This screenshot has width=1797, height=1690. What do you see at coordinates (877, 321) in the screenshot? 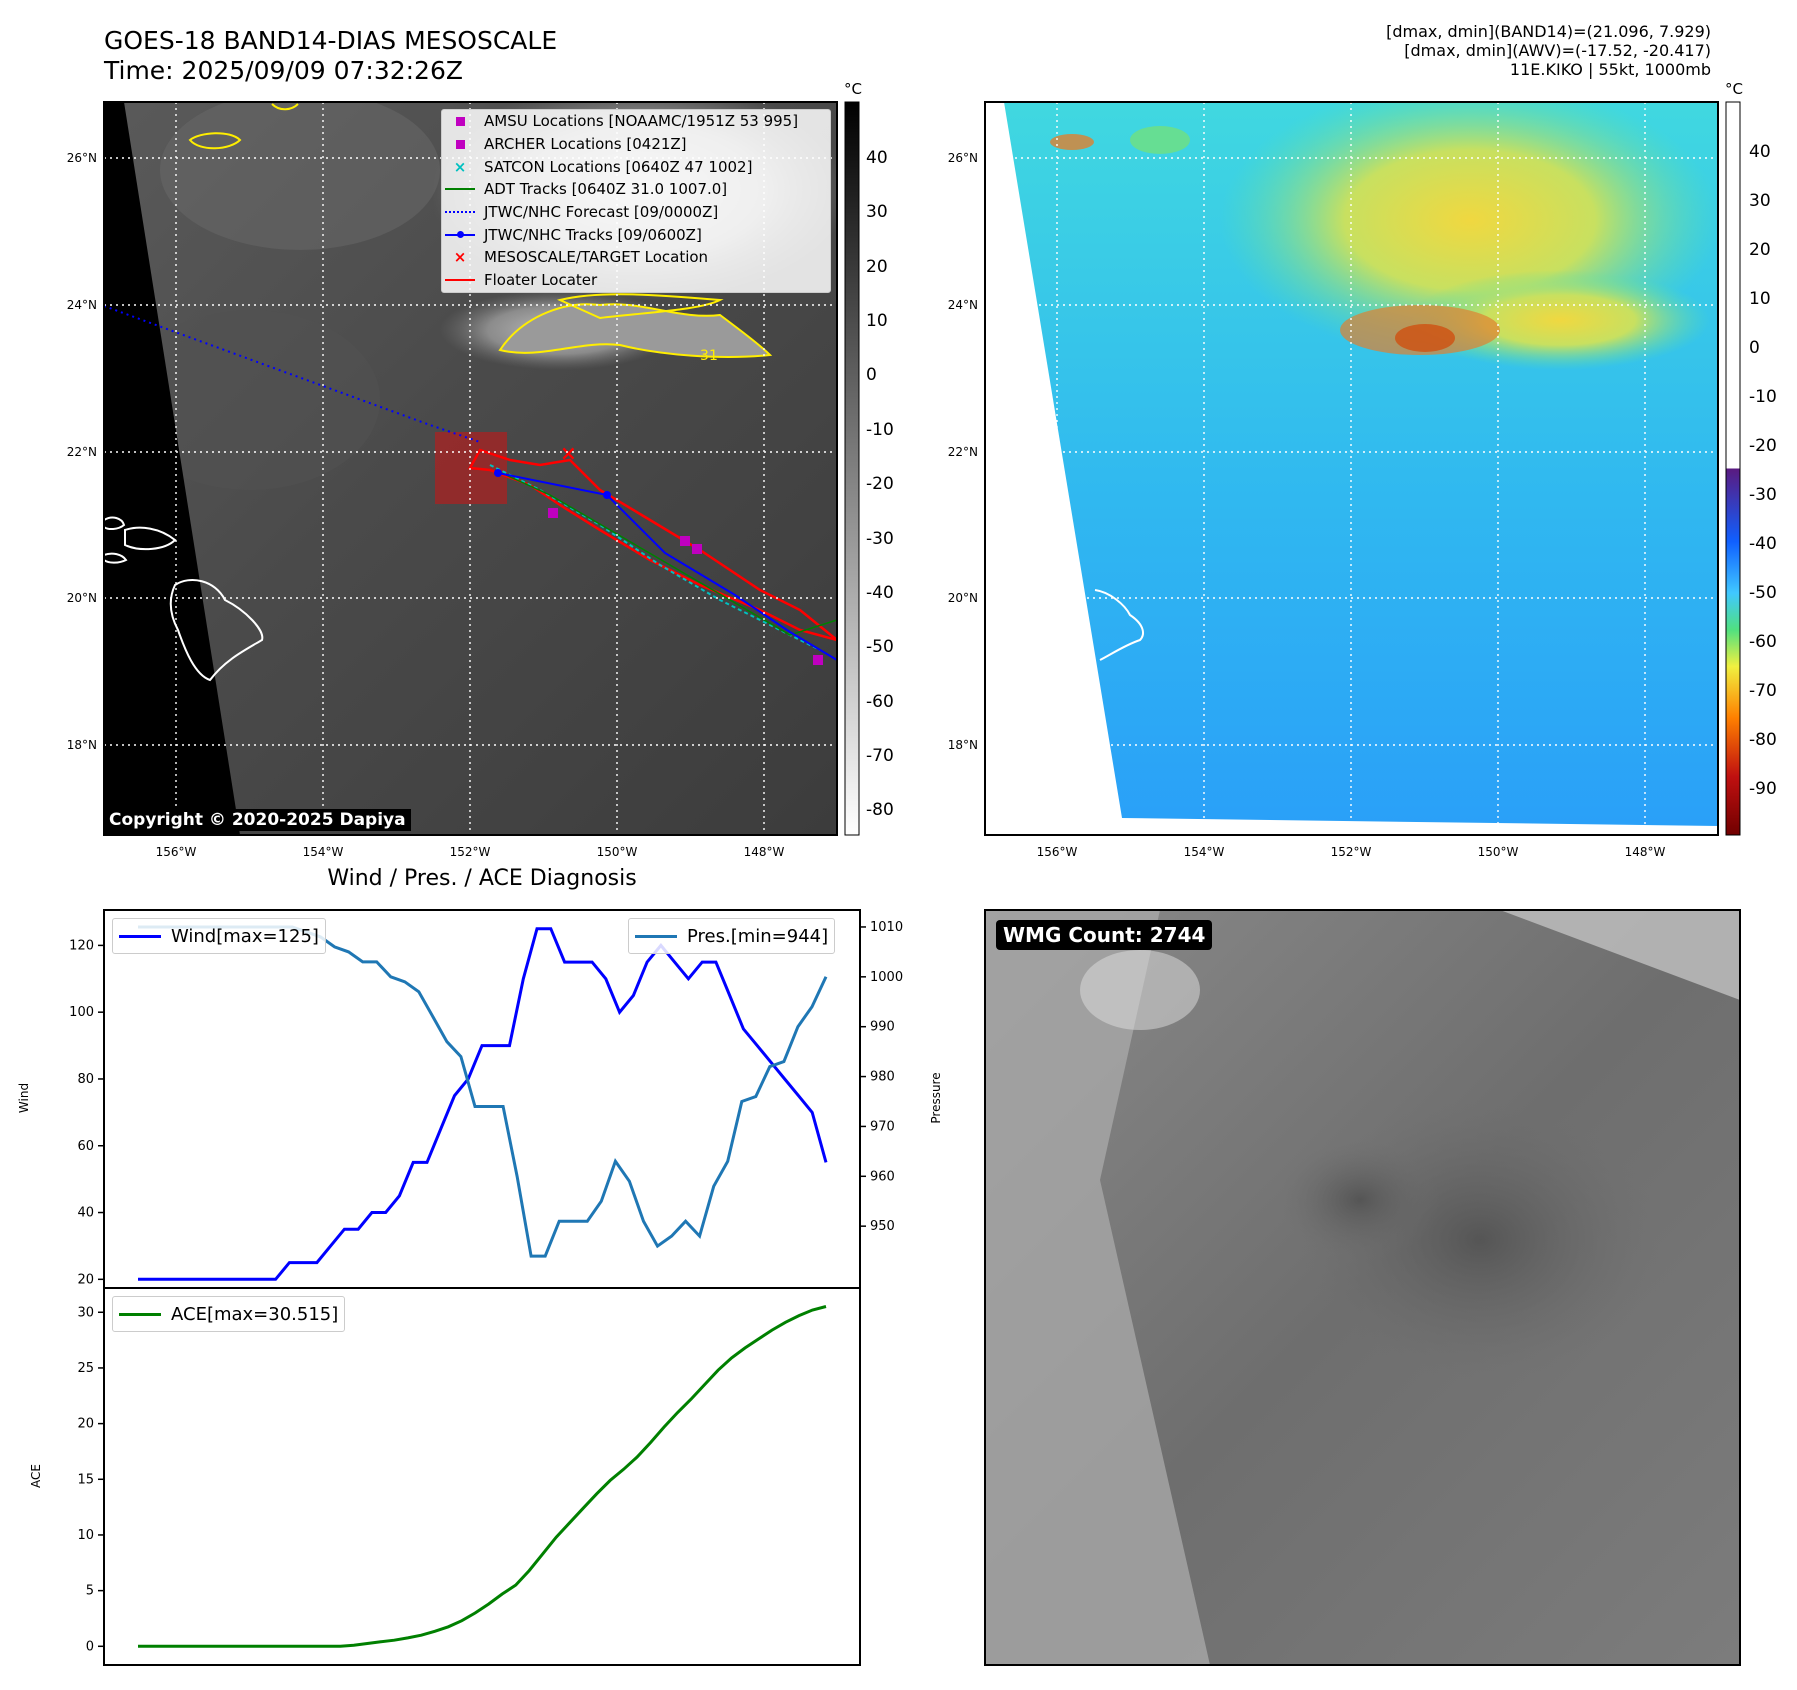
I see `gray-cb-tick: 10` at bounding box center [877, 321].